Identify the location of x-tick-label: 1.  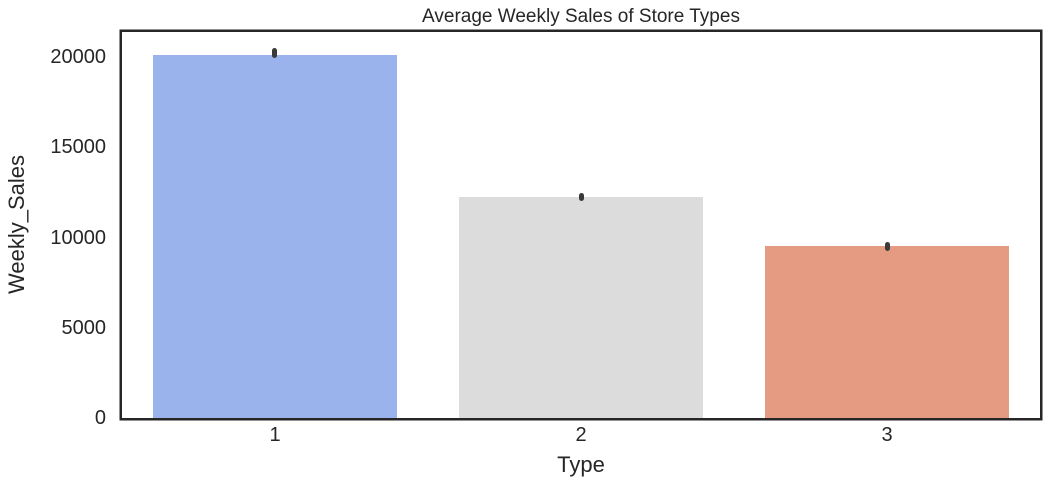
(275, 435).